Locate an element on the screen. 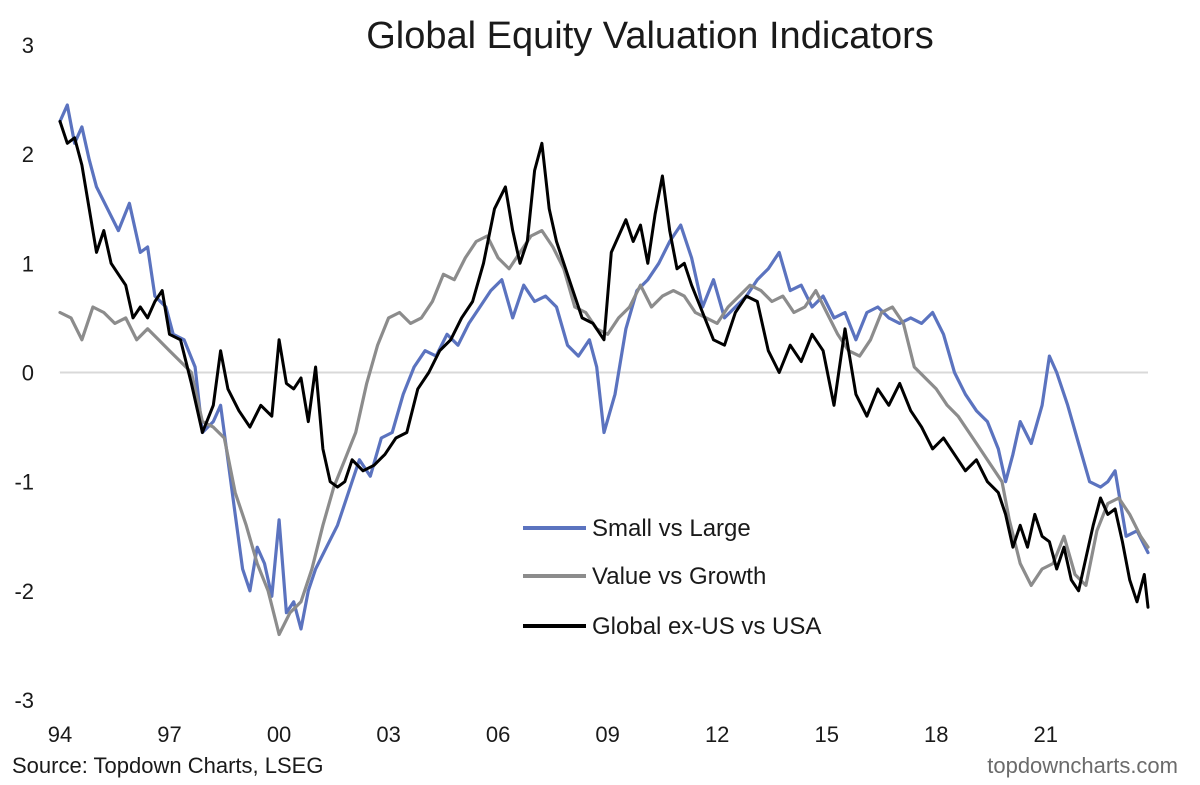 Image resolution: width=1200 pixels, height=785 pixels. x-tick-label: 18 is located at coordinates (936, 734).